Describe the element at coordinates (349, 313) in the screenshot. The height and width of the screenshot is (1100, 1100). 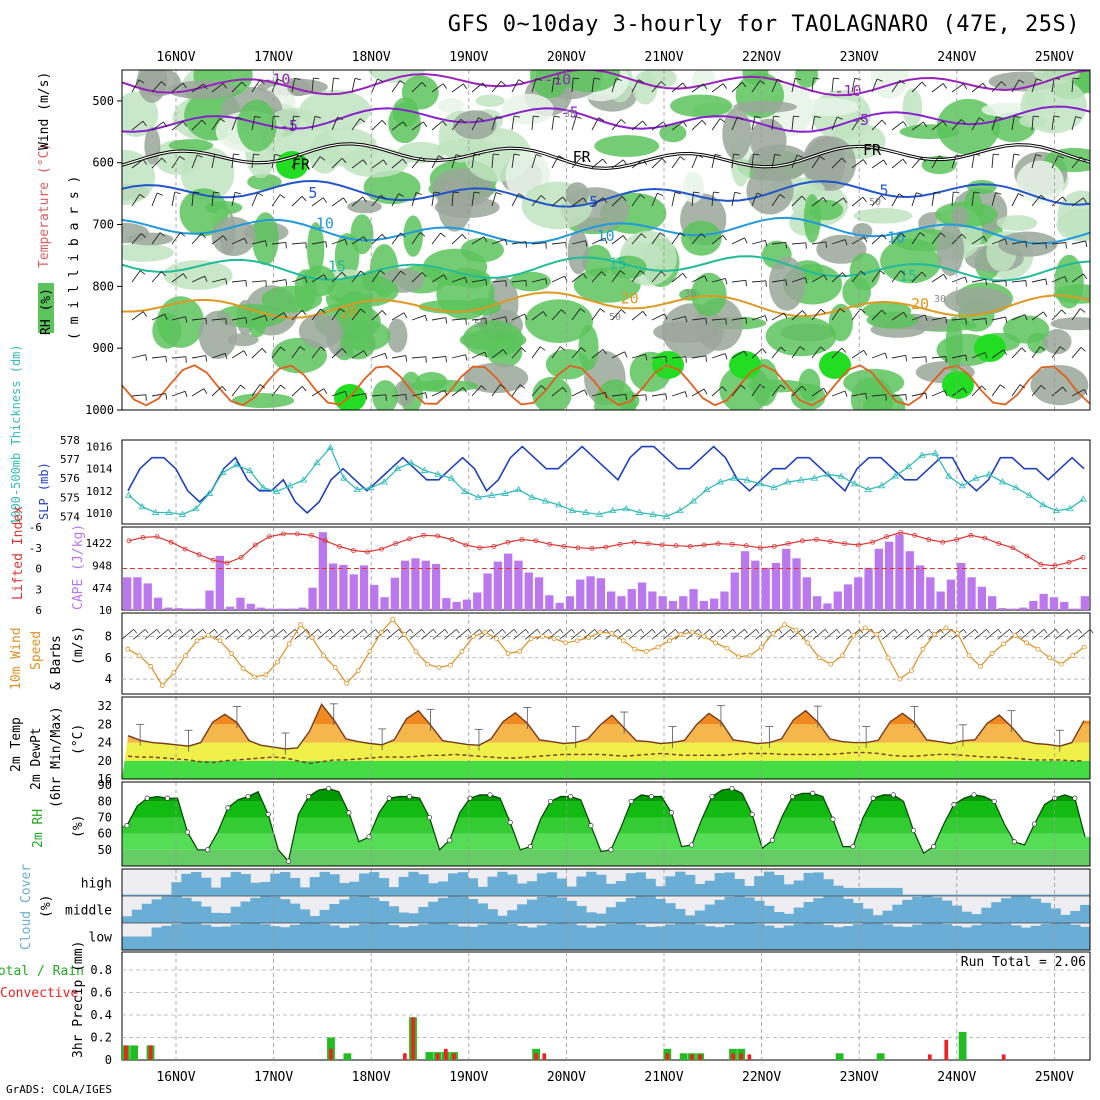
I see `isotherm-label: 20` at that location.